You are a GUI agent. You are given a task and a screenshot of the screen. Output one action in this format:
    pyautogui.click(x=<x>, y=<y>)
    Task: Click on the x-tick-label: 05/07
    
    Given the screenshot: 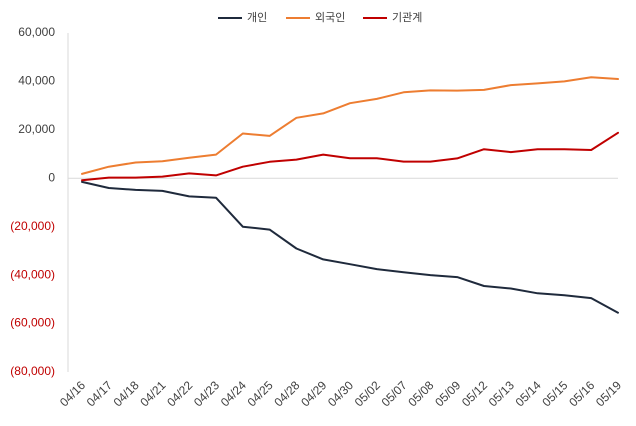 What is the action you would take?
    pyautogui.click(x=394, y=393)
    